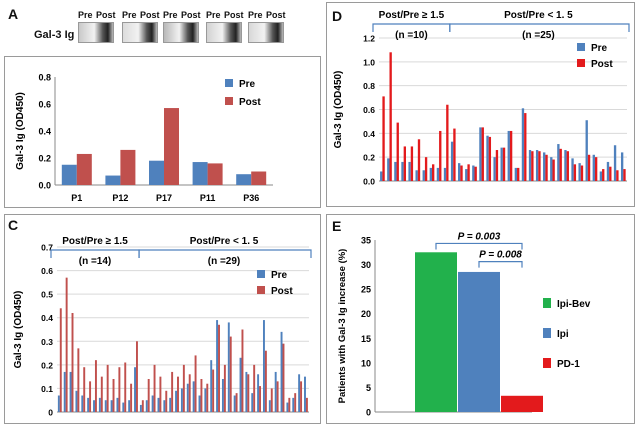 Image resolution: width=638 pixels, height=430 pixels. I want to click on y-tick-label: 1.2, so click(369, 39).